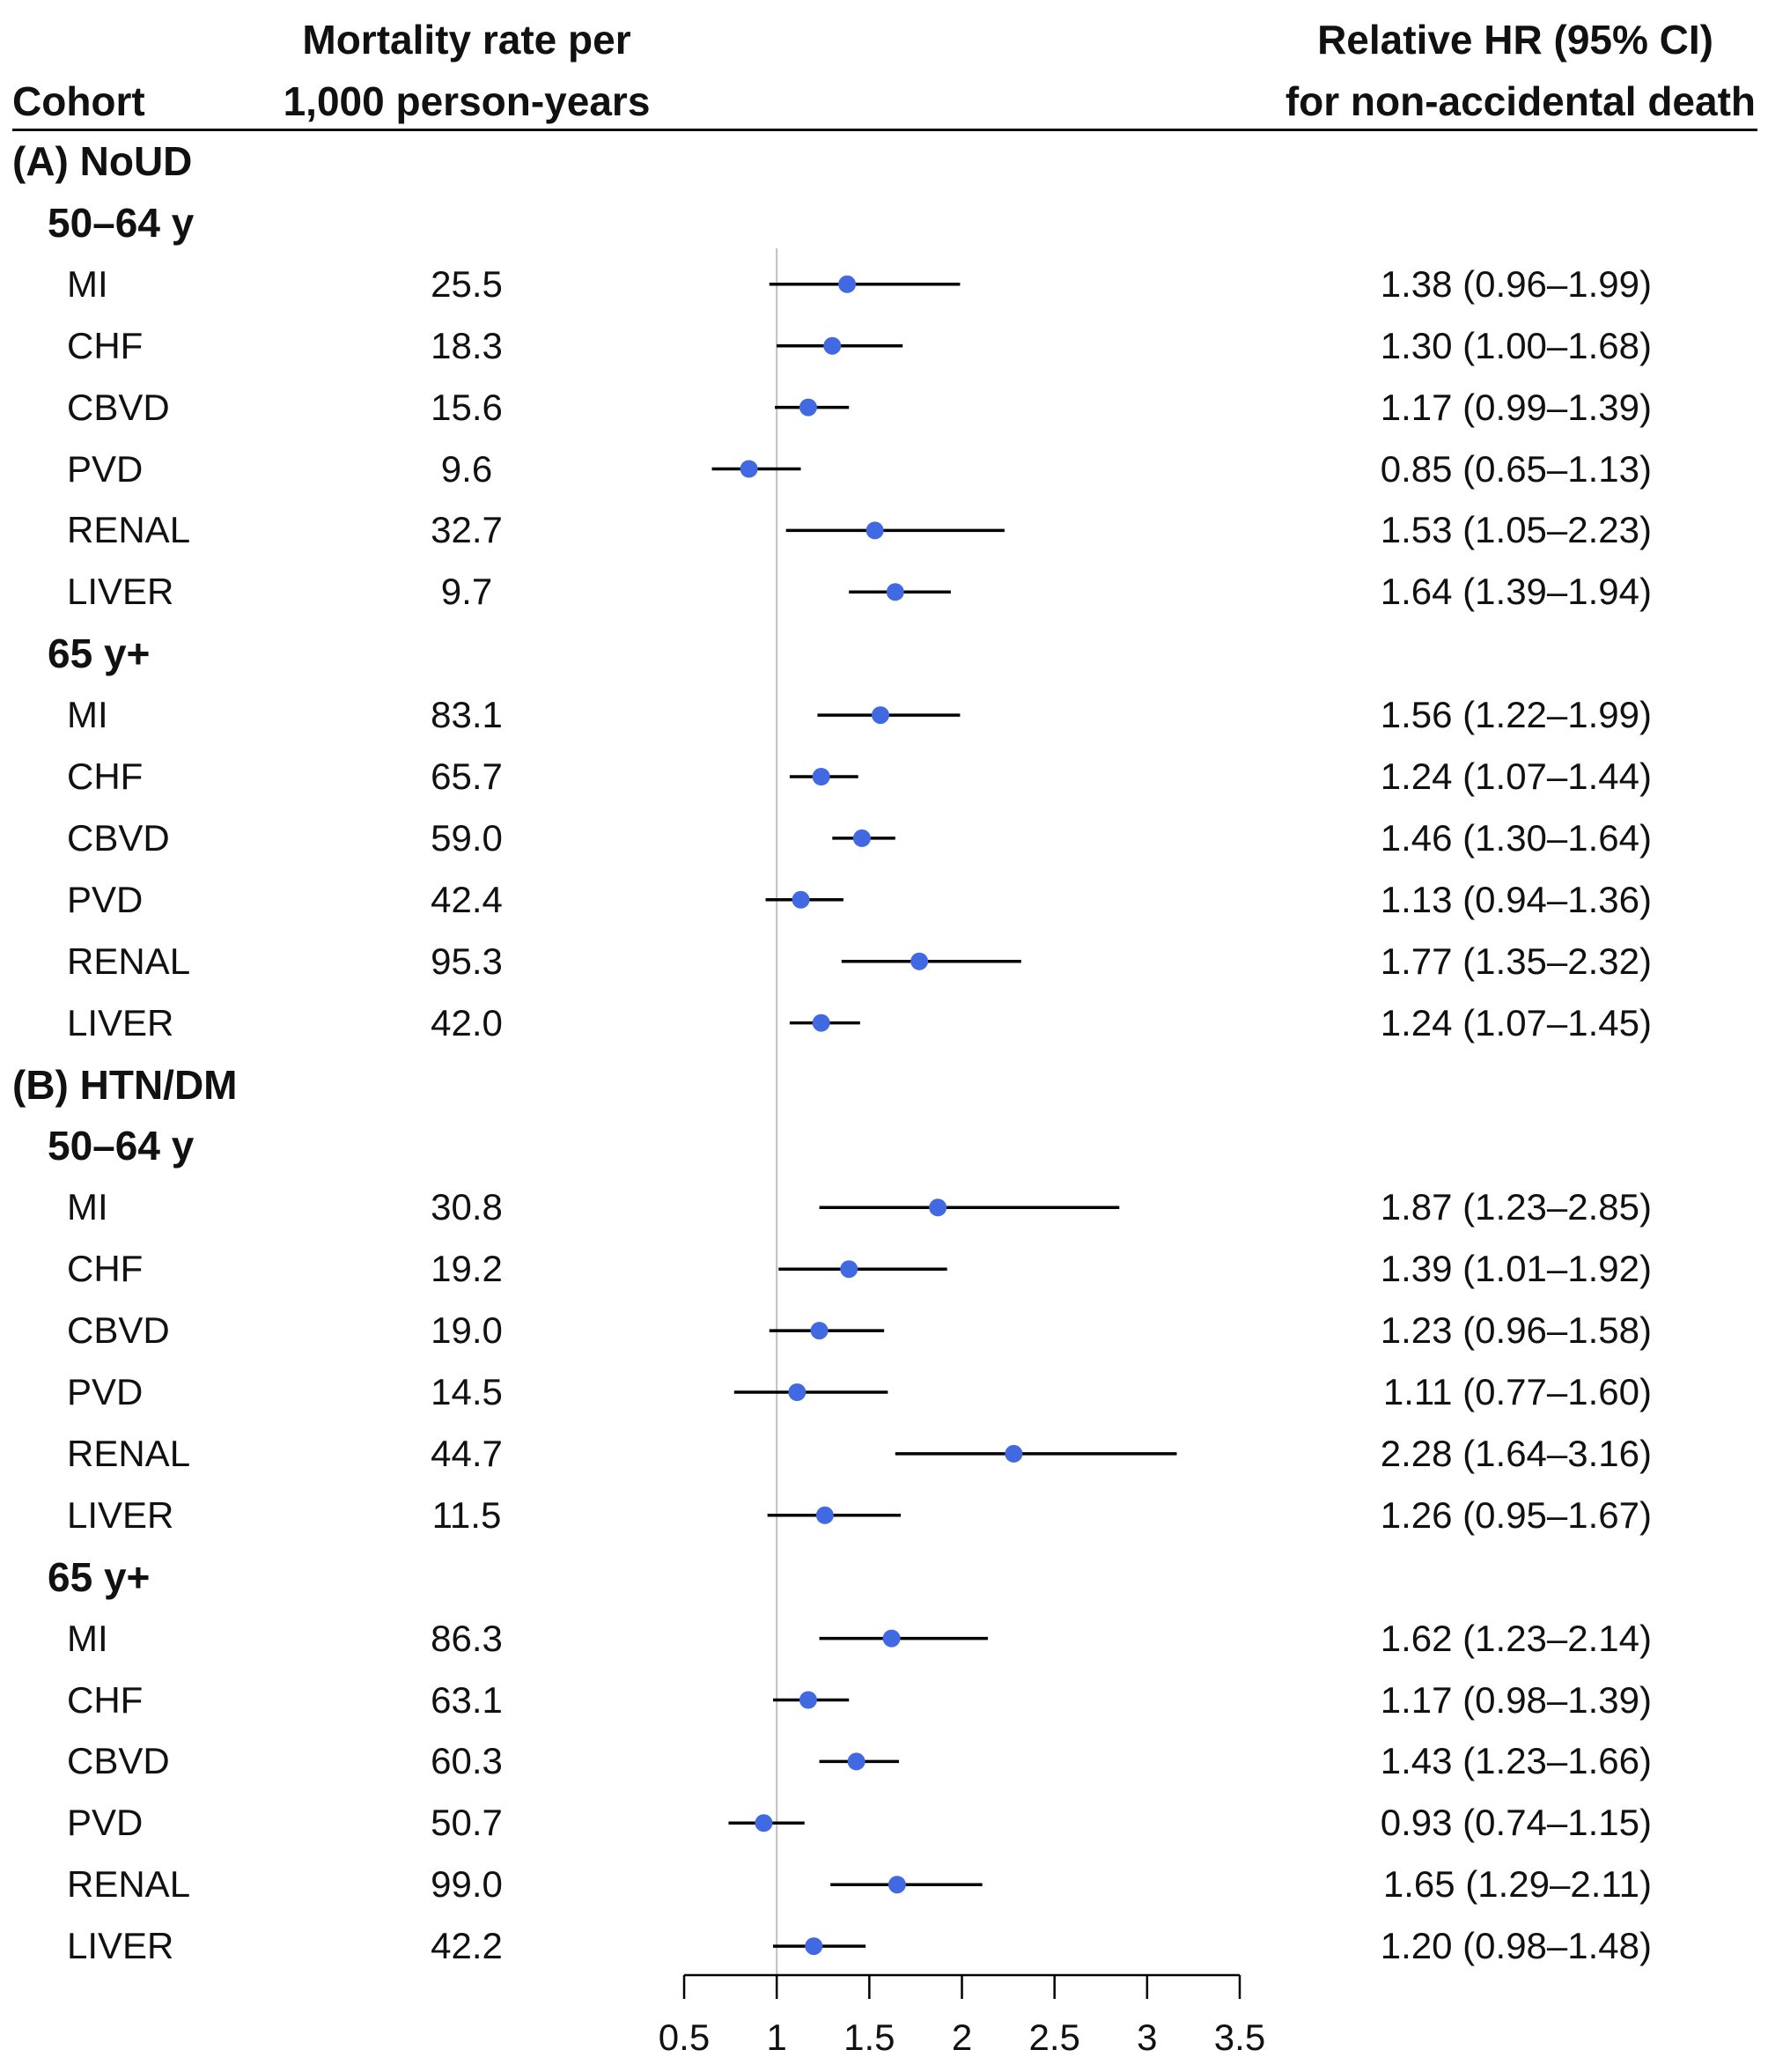 The height and width of the screenshot is (2072, 1768). Describe the element at coordinates (1516, 1823) in the screenshot. I see `hr-ci-text: 0.93 (0.74–1.15)` at that location.